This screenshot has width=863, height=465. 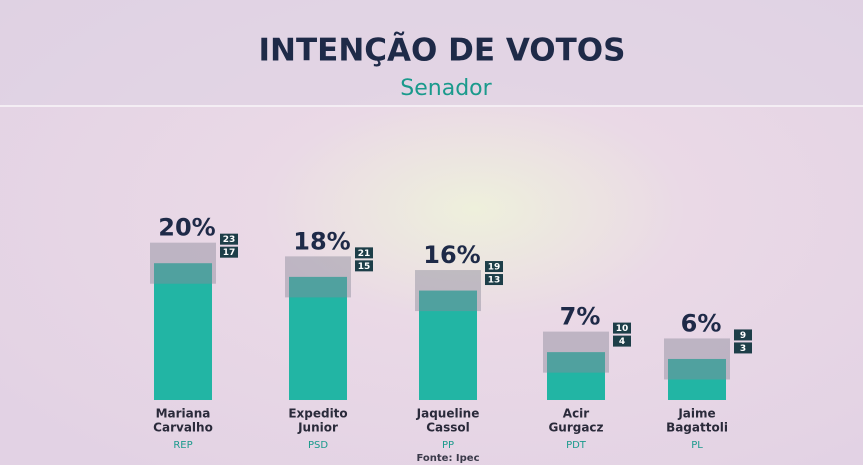 What do you see at coordinates (183, 428) in the screenshot?
I see `x-tick-label: Carvalho` at bounding box center [183, 428].